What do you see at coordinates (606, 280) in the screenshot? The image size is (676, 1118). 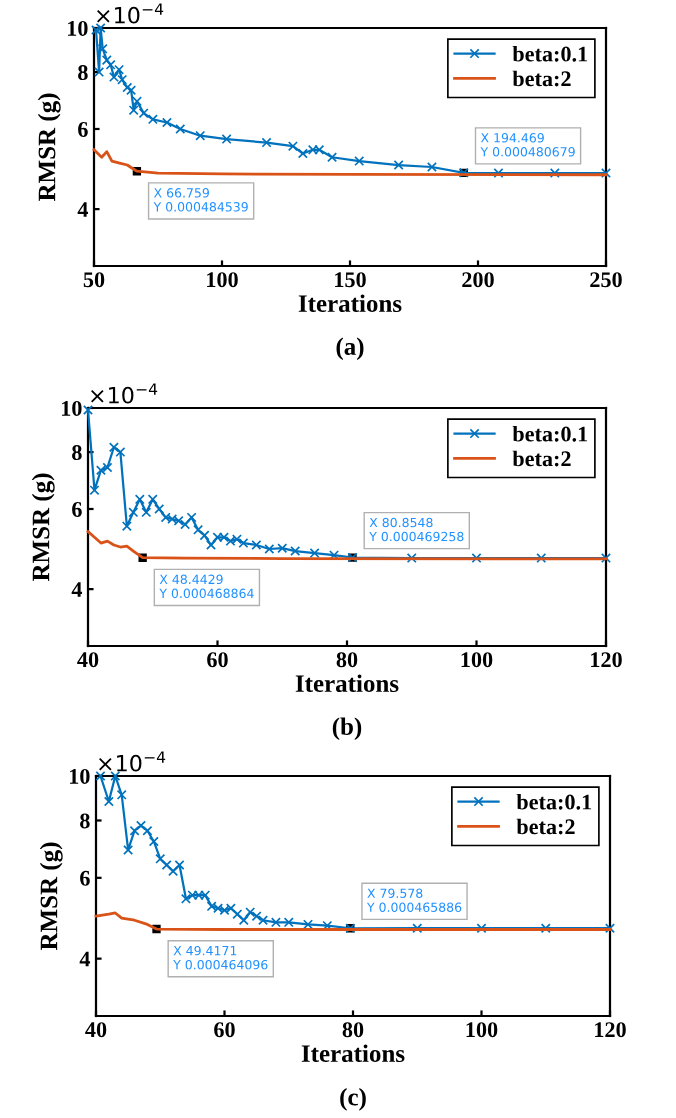 I see `x-tick-label: 250` at bounding box center [606, 280].